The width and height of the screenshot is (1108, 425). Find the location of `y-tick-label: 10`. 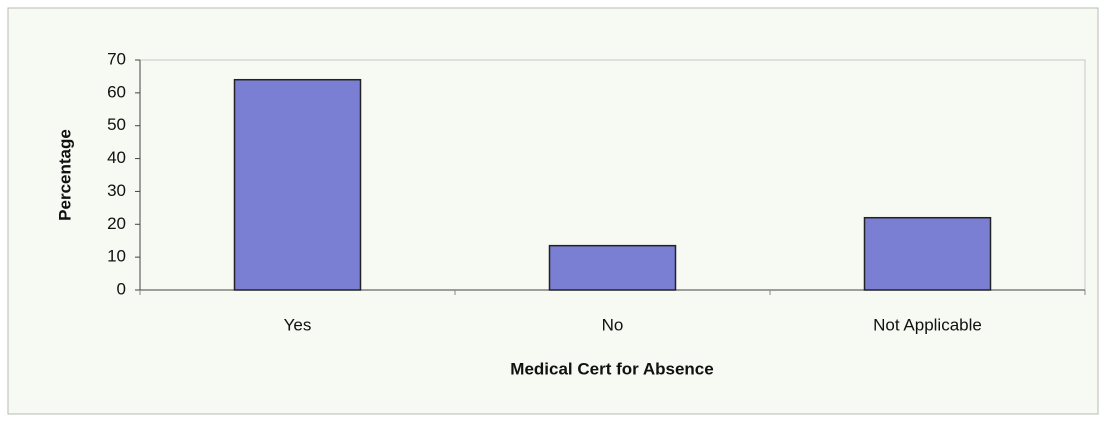

y-tick-label: 10 is located at coordinates (116, 256).